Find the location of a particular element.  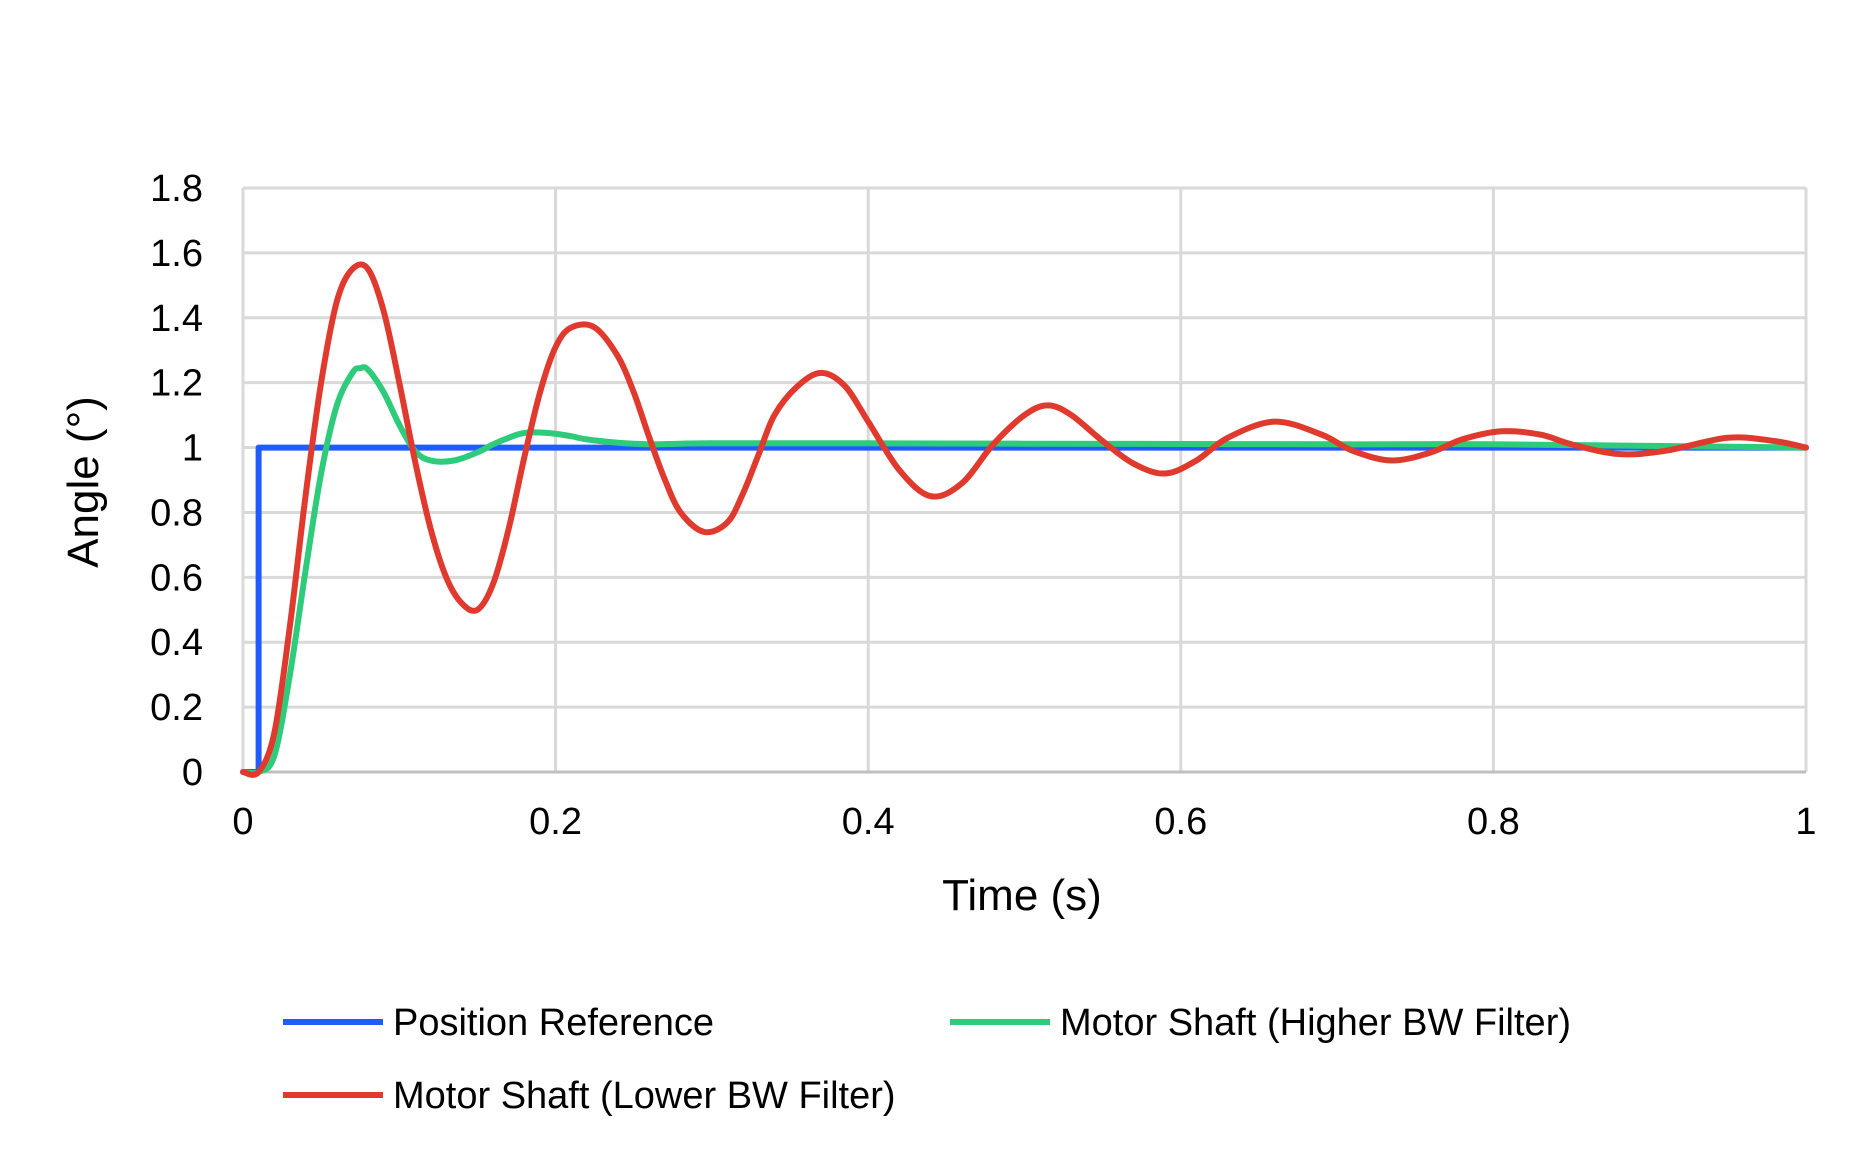

x-tick-label: 0.8 is located at coordinates (1493, 822).